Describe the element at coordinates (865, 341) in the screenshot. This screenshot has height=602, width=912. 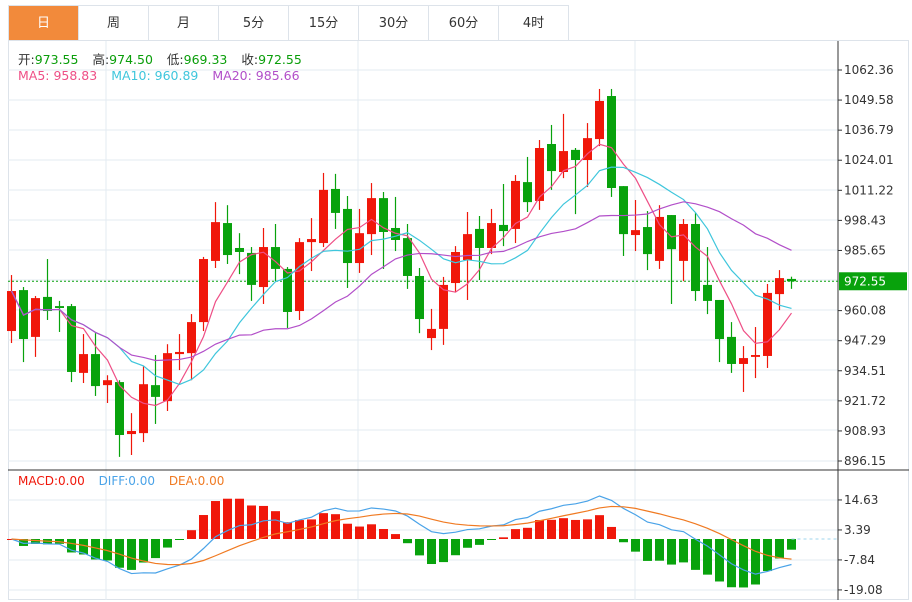
I see `price-tick-label: 947.29` at that location.